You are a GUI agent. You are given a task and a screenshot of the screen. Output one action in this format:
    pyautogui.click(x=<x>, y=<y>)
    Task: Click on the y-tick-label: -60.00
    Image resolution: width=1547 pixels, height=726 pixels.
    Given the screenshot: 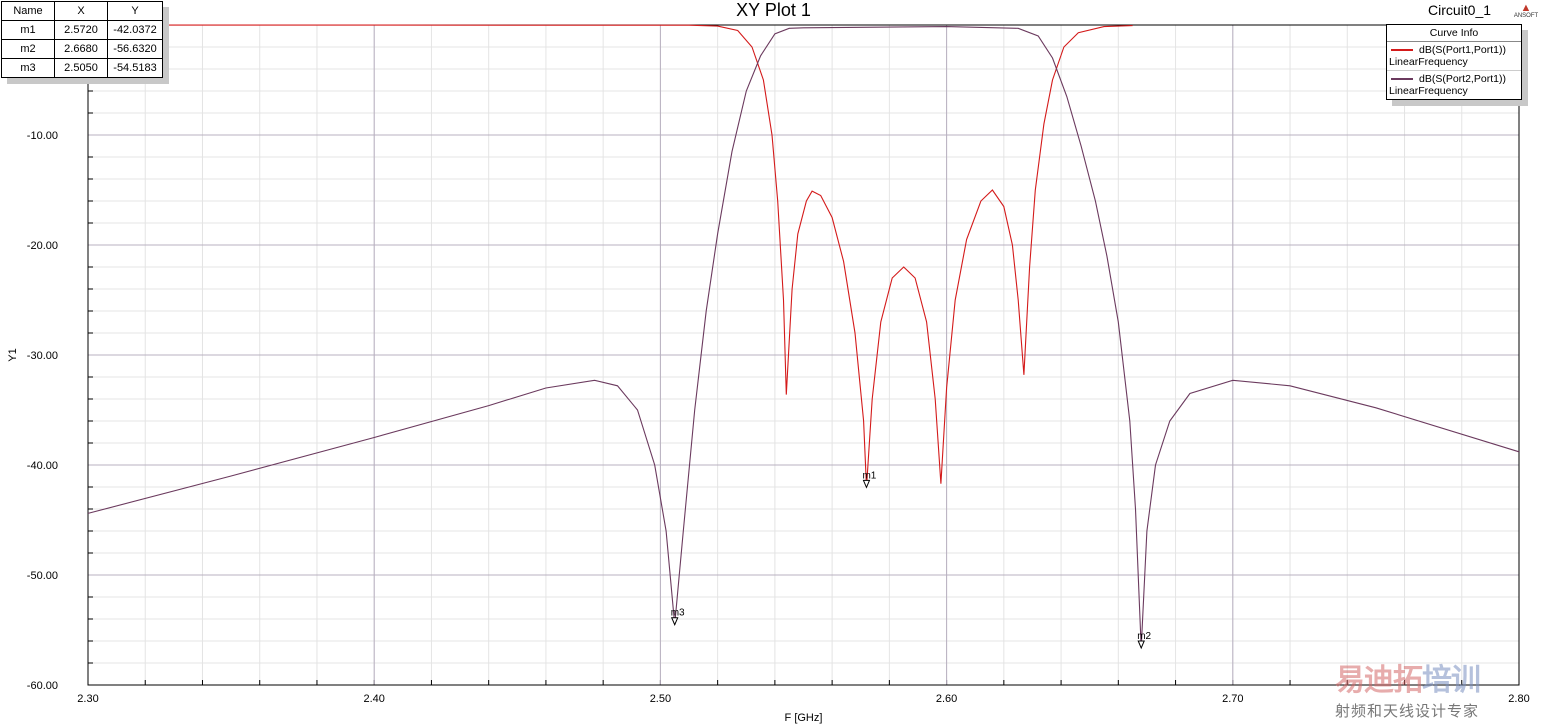 What is the action you would take?
    pyautogui.click(x=42, y=686)
    